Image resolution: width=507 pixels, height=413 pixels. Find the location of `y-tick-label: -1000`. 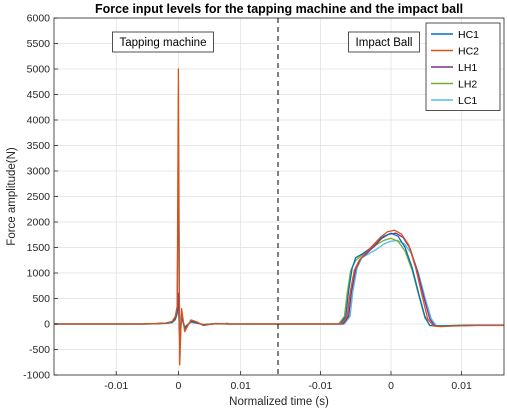

y-tick-label: -1000 is located at coordinates (36, 376).